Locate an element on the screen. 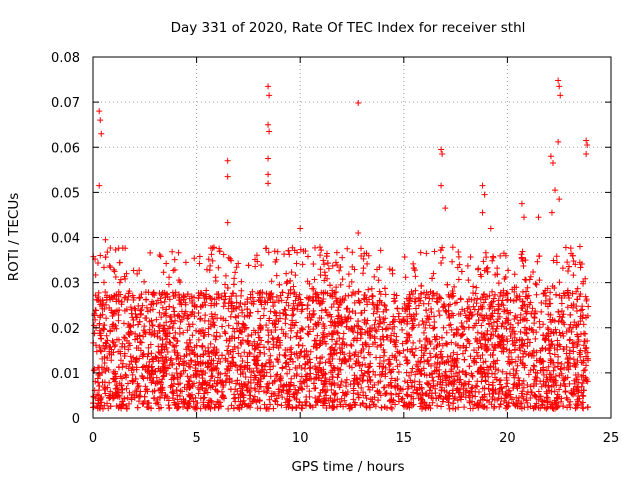  x-tick-label: 20 is located at coordinates (507, 438).